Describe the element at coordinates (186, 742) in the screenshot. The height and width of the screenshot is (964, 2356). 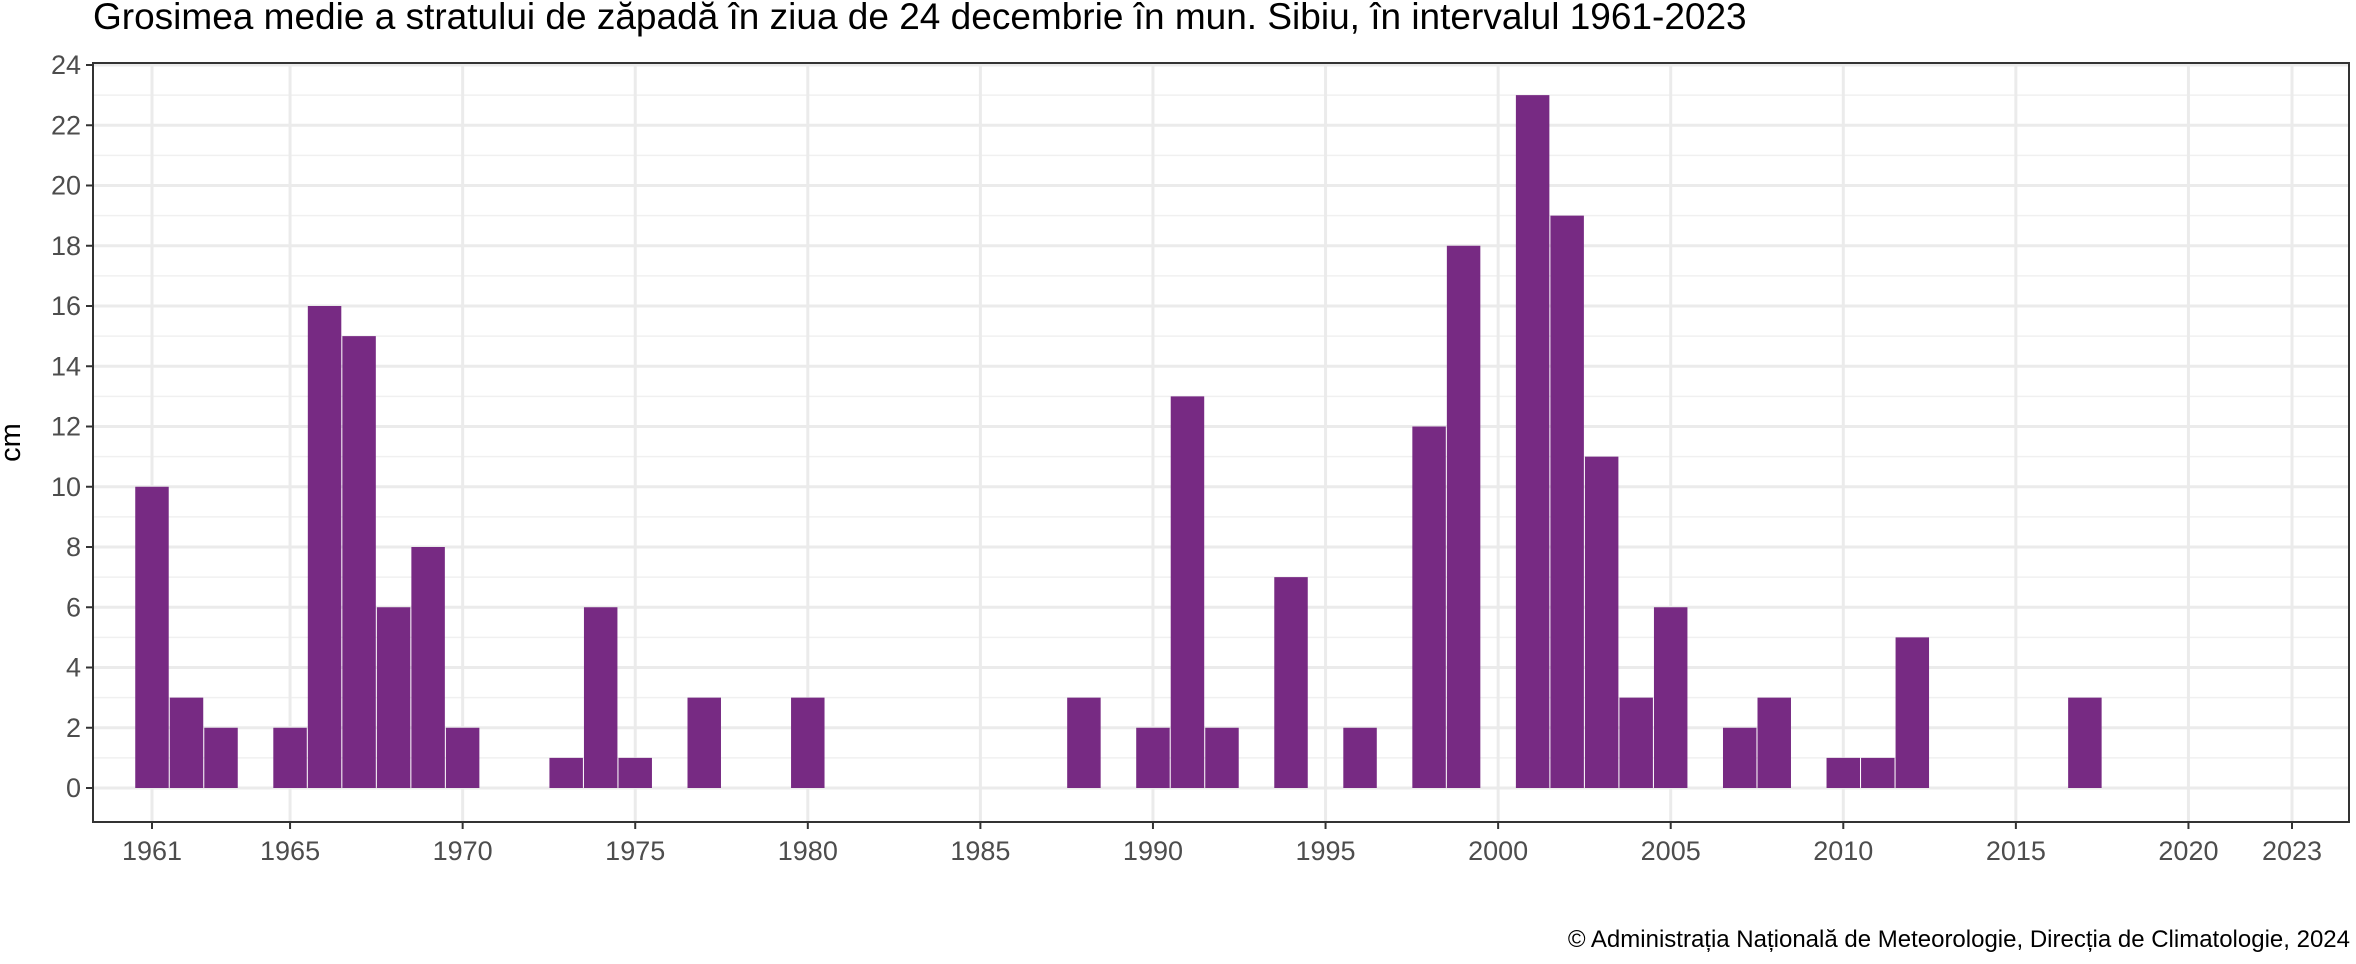
I see `bar-1962` at that location.